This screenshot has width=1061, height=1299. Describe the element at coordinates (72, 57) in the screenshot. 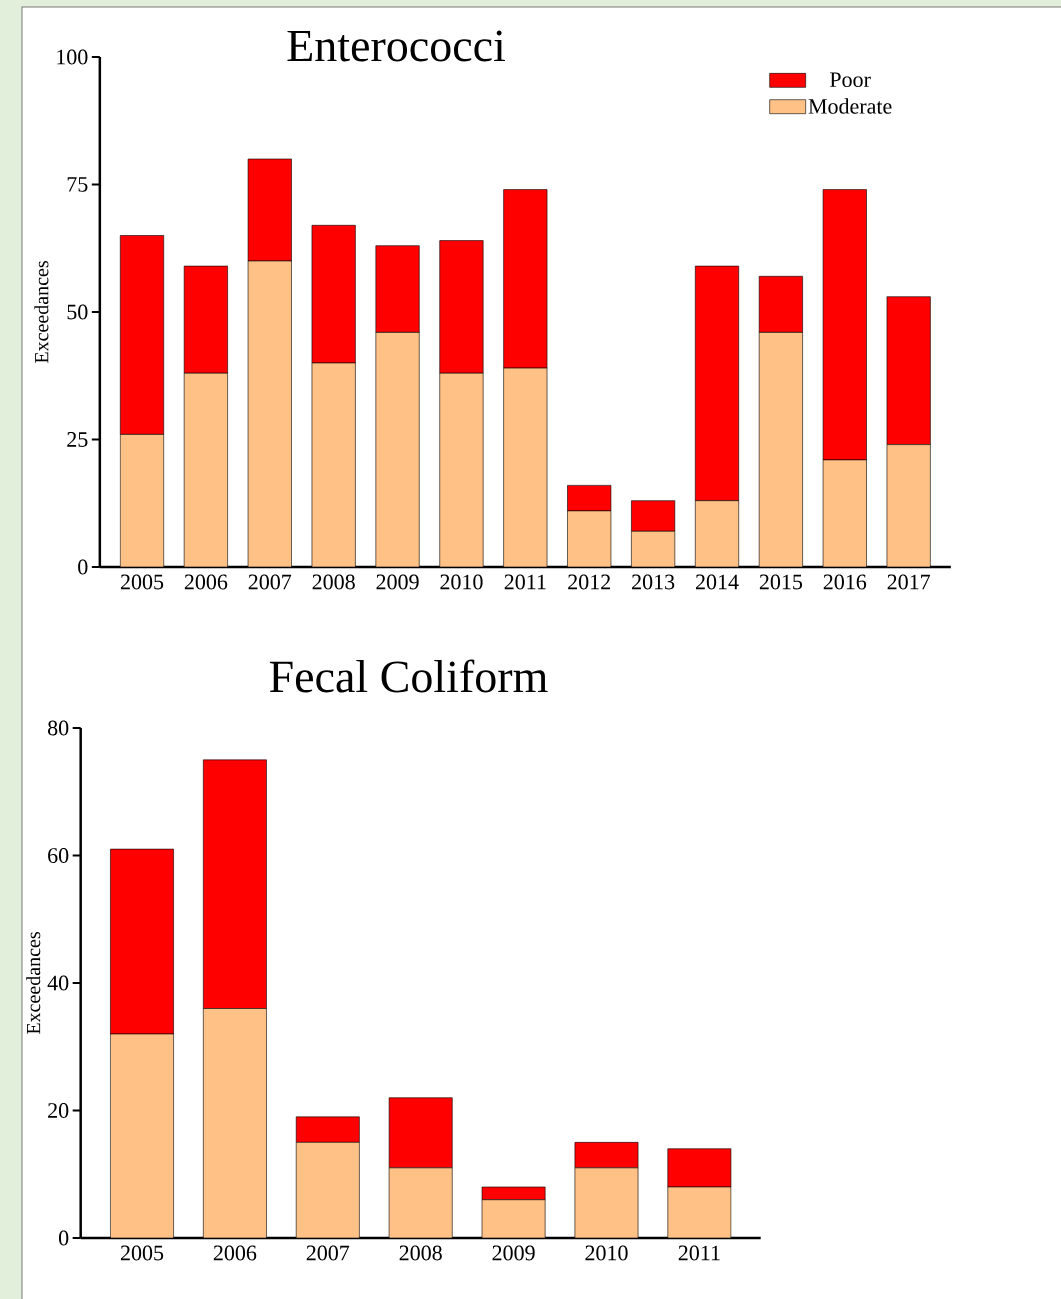

I see `y-tick-label: 100` at that location.